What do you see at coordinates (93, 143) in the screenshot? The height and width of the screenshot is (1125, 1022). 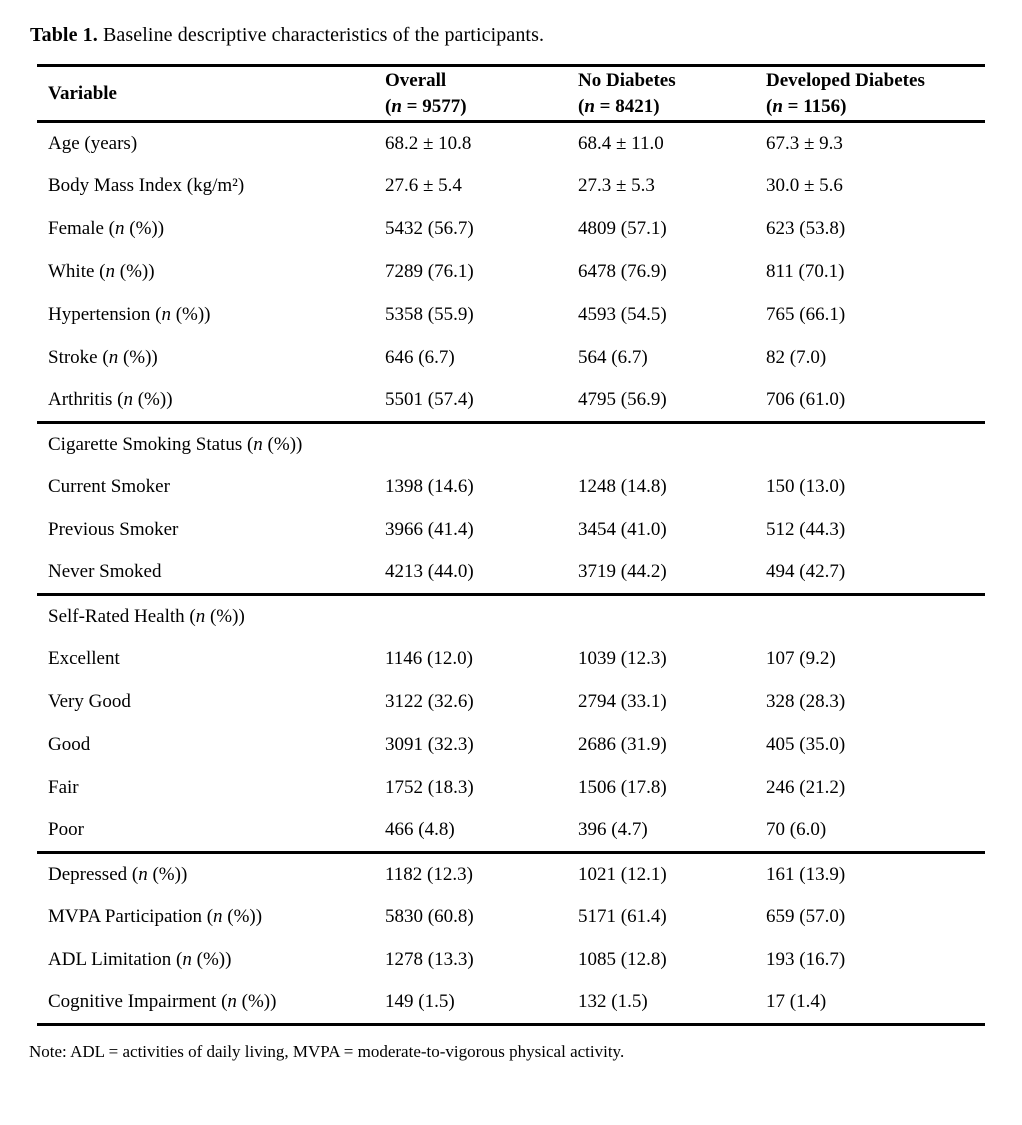 I see `cell-label: Age (years)` at bounding box center [93, 143].